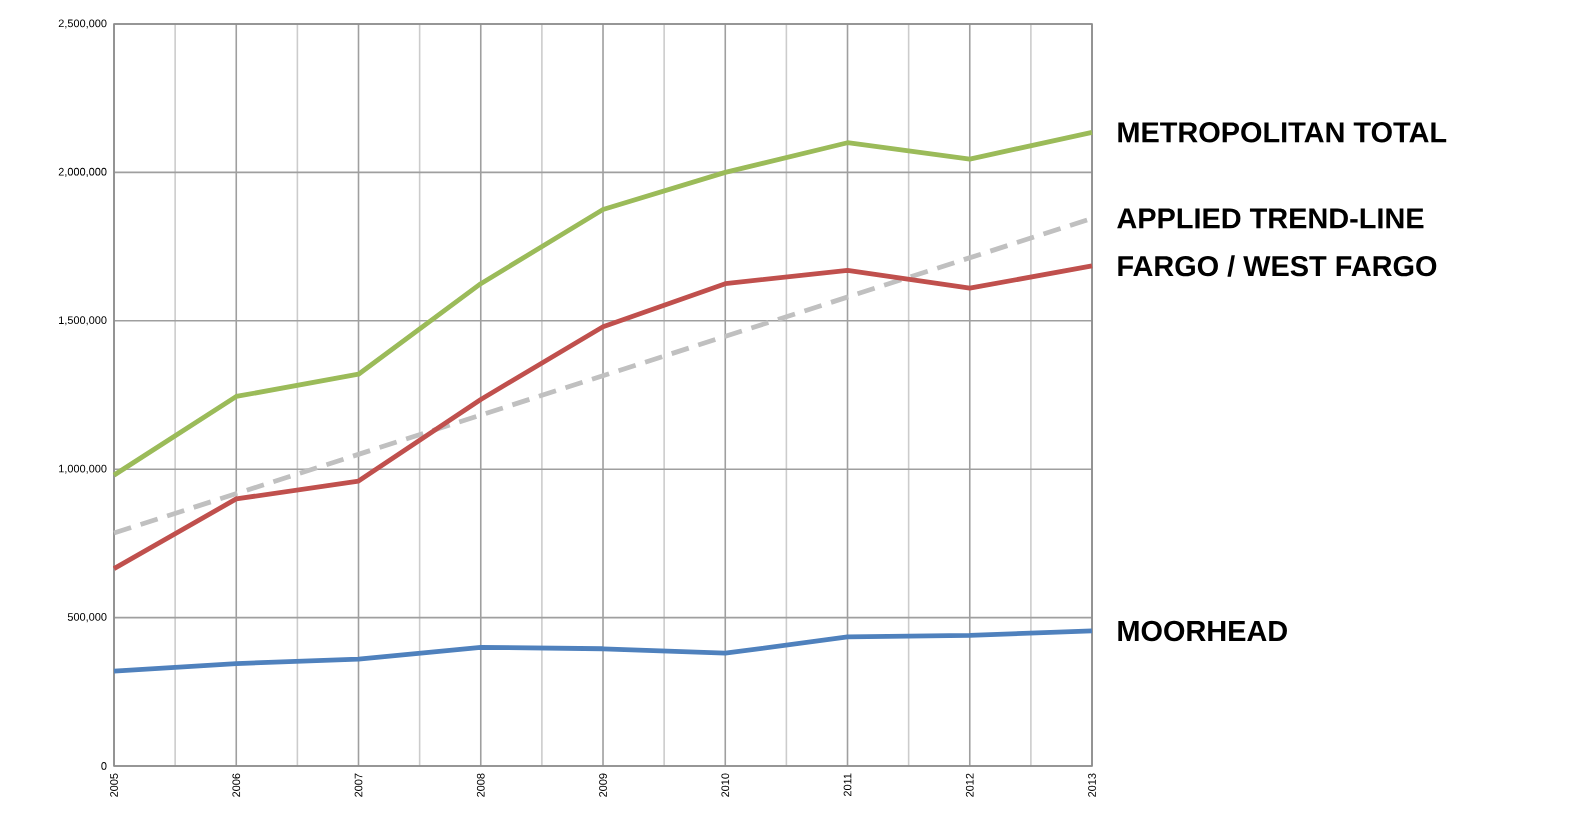 The height and width of the screenshot is (830, 1570). I want to click on series-label: APPLIED TREND-LINE, so click(1270, 218).